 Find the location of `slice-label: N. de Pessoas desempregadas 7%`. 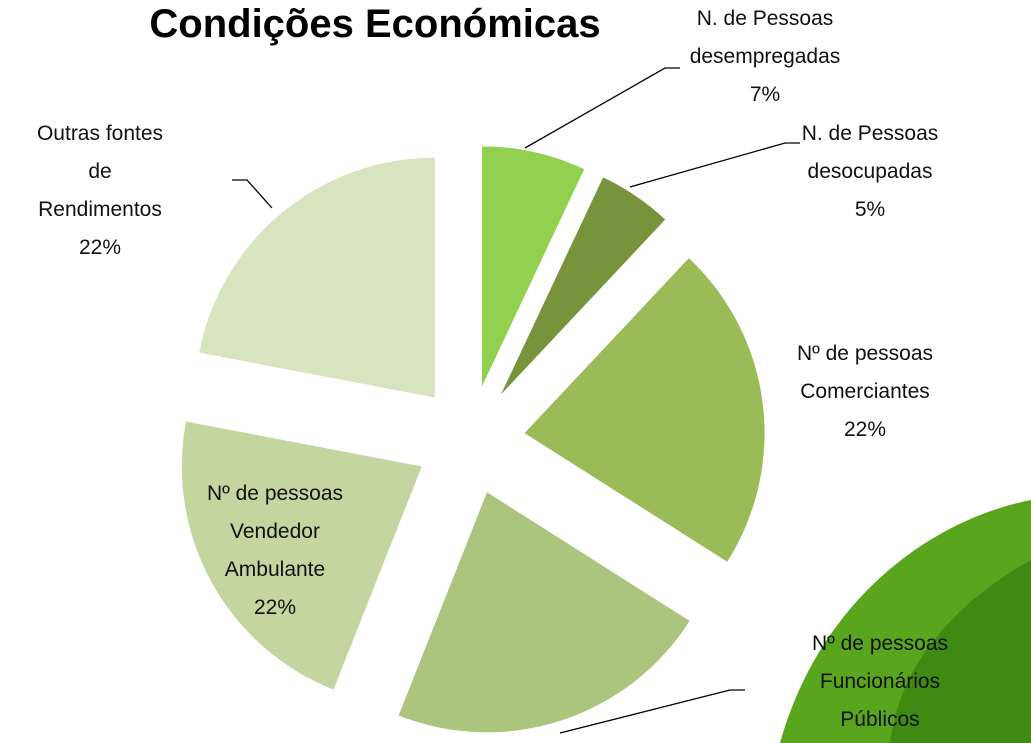

slice-label: N. de Pessoas desempregadas 7% is located at coordinates (765, 57).